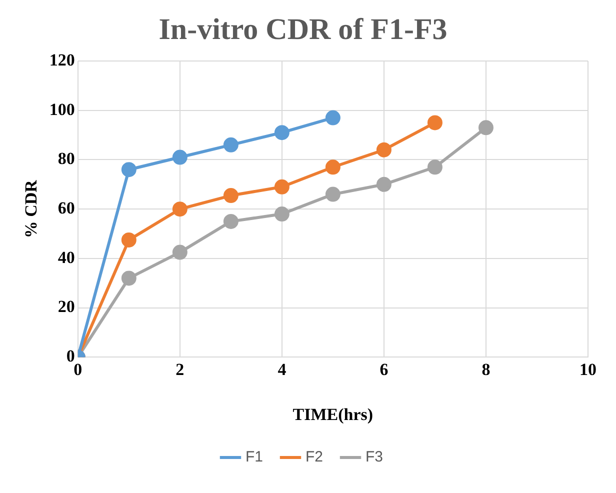 The image size is (616, 493). Describe the element at coordinates (70, 356) in the screenshot. I see `y-tick-label: 0` at that location.